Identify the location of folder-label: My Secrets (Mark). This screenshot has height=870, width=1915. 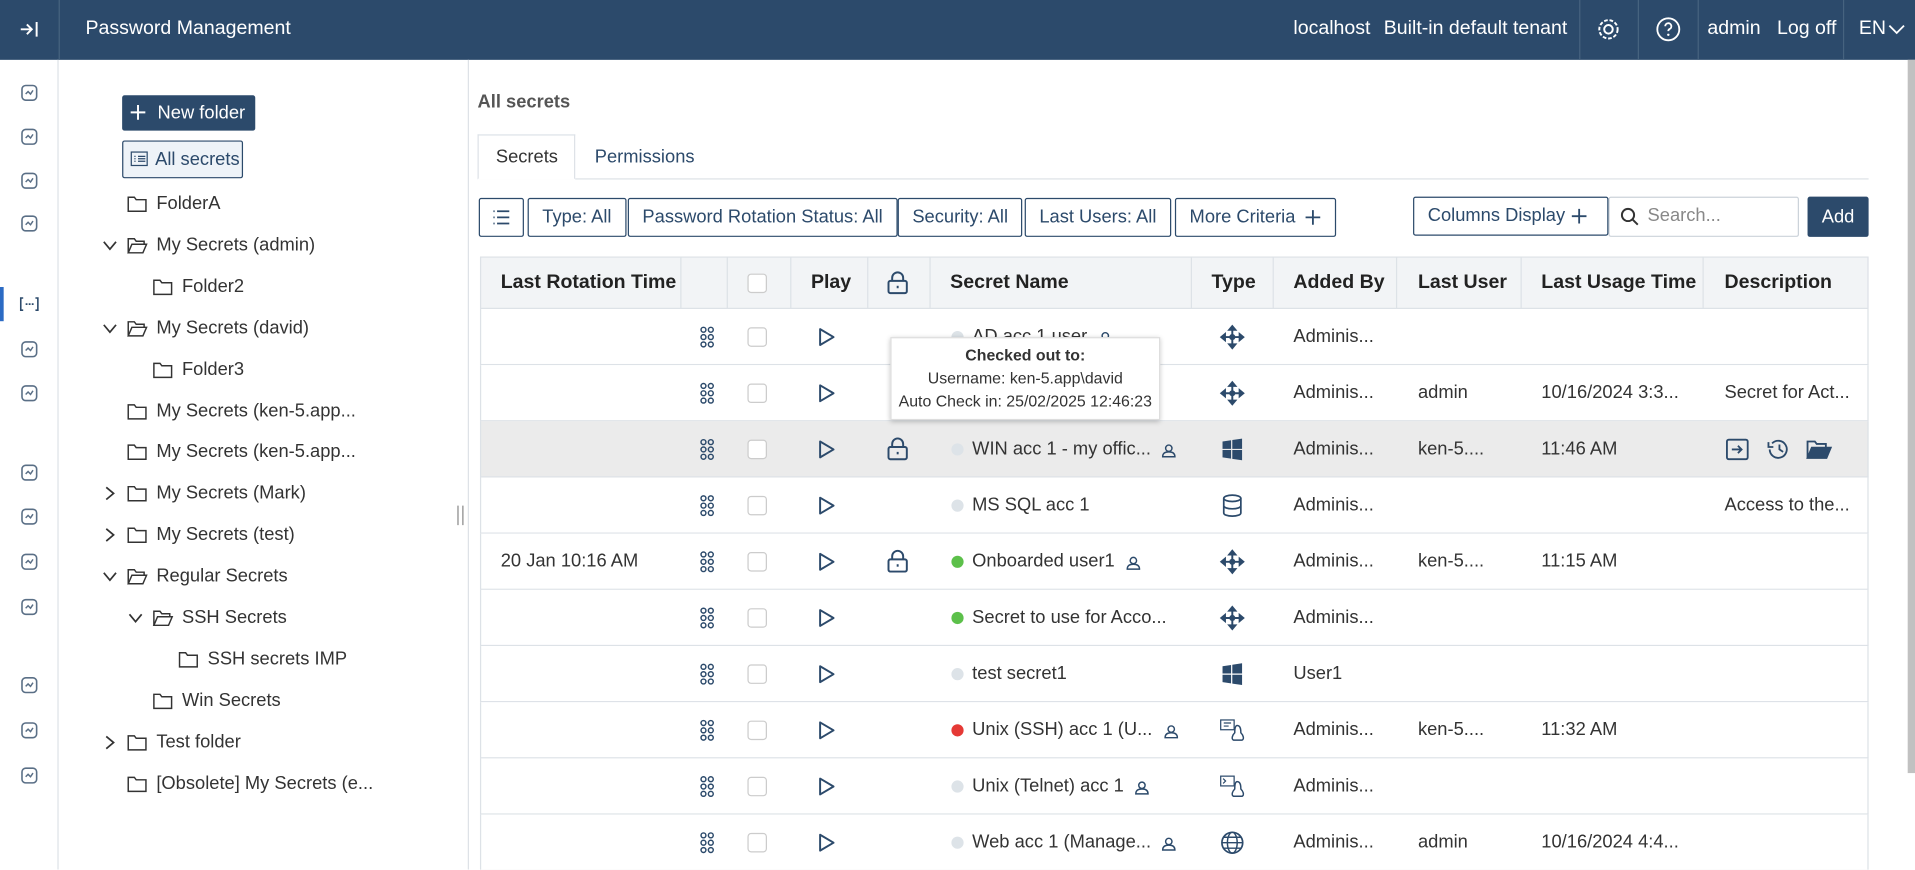
(231, 493).